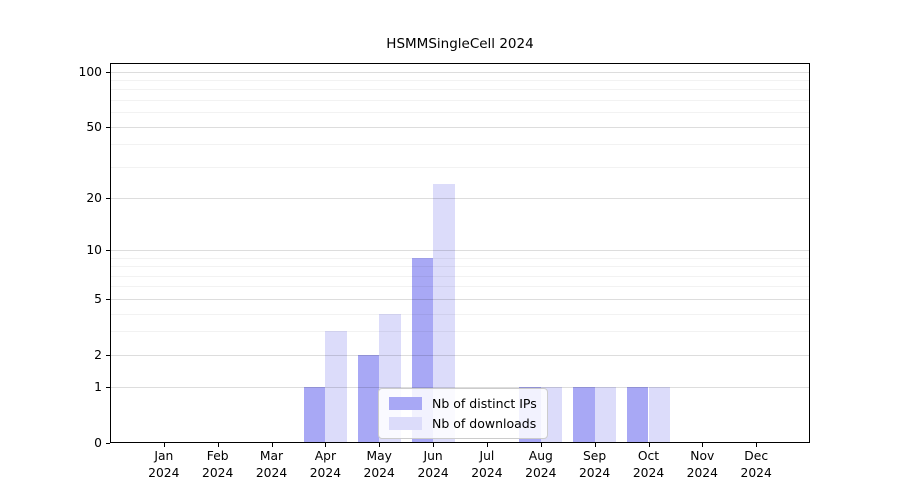 This screenshot has height=500, width=900. Describe the element at coordinates (272, 445) in the screenshot. I see `x-tick-mark-mar` at that location.